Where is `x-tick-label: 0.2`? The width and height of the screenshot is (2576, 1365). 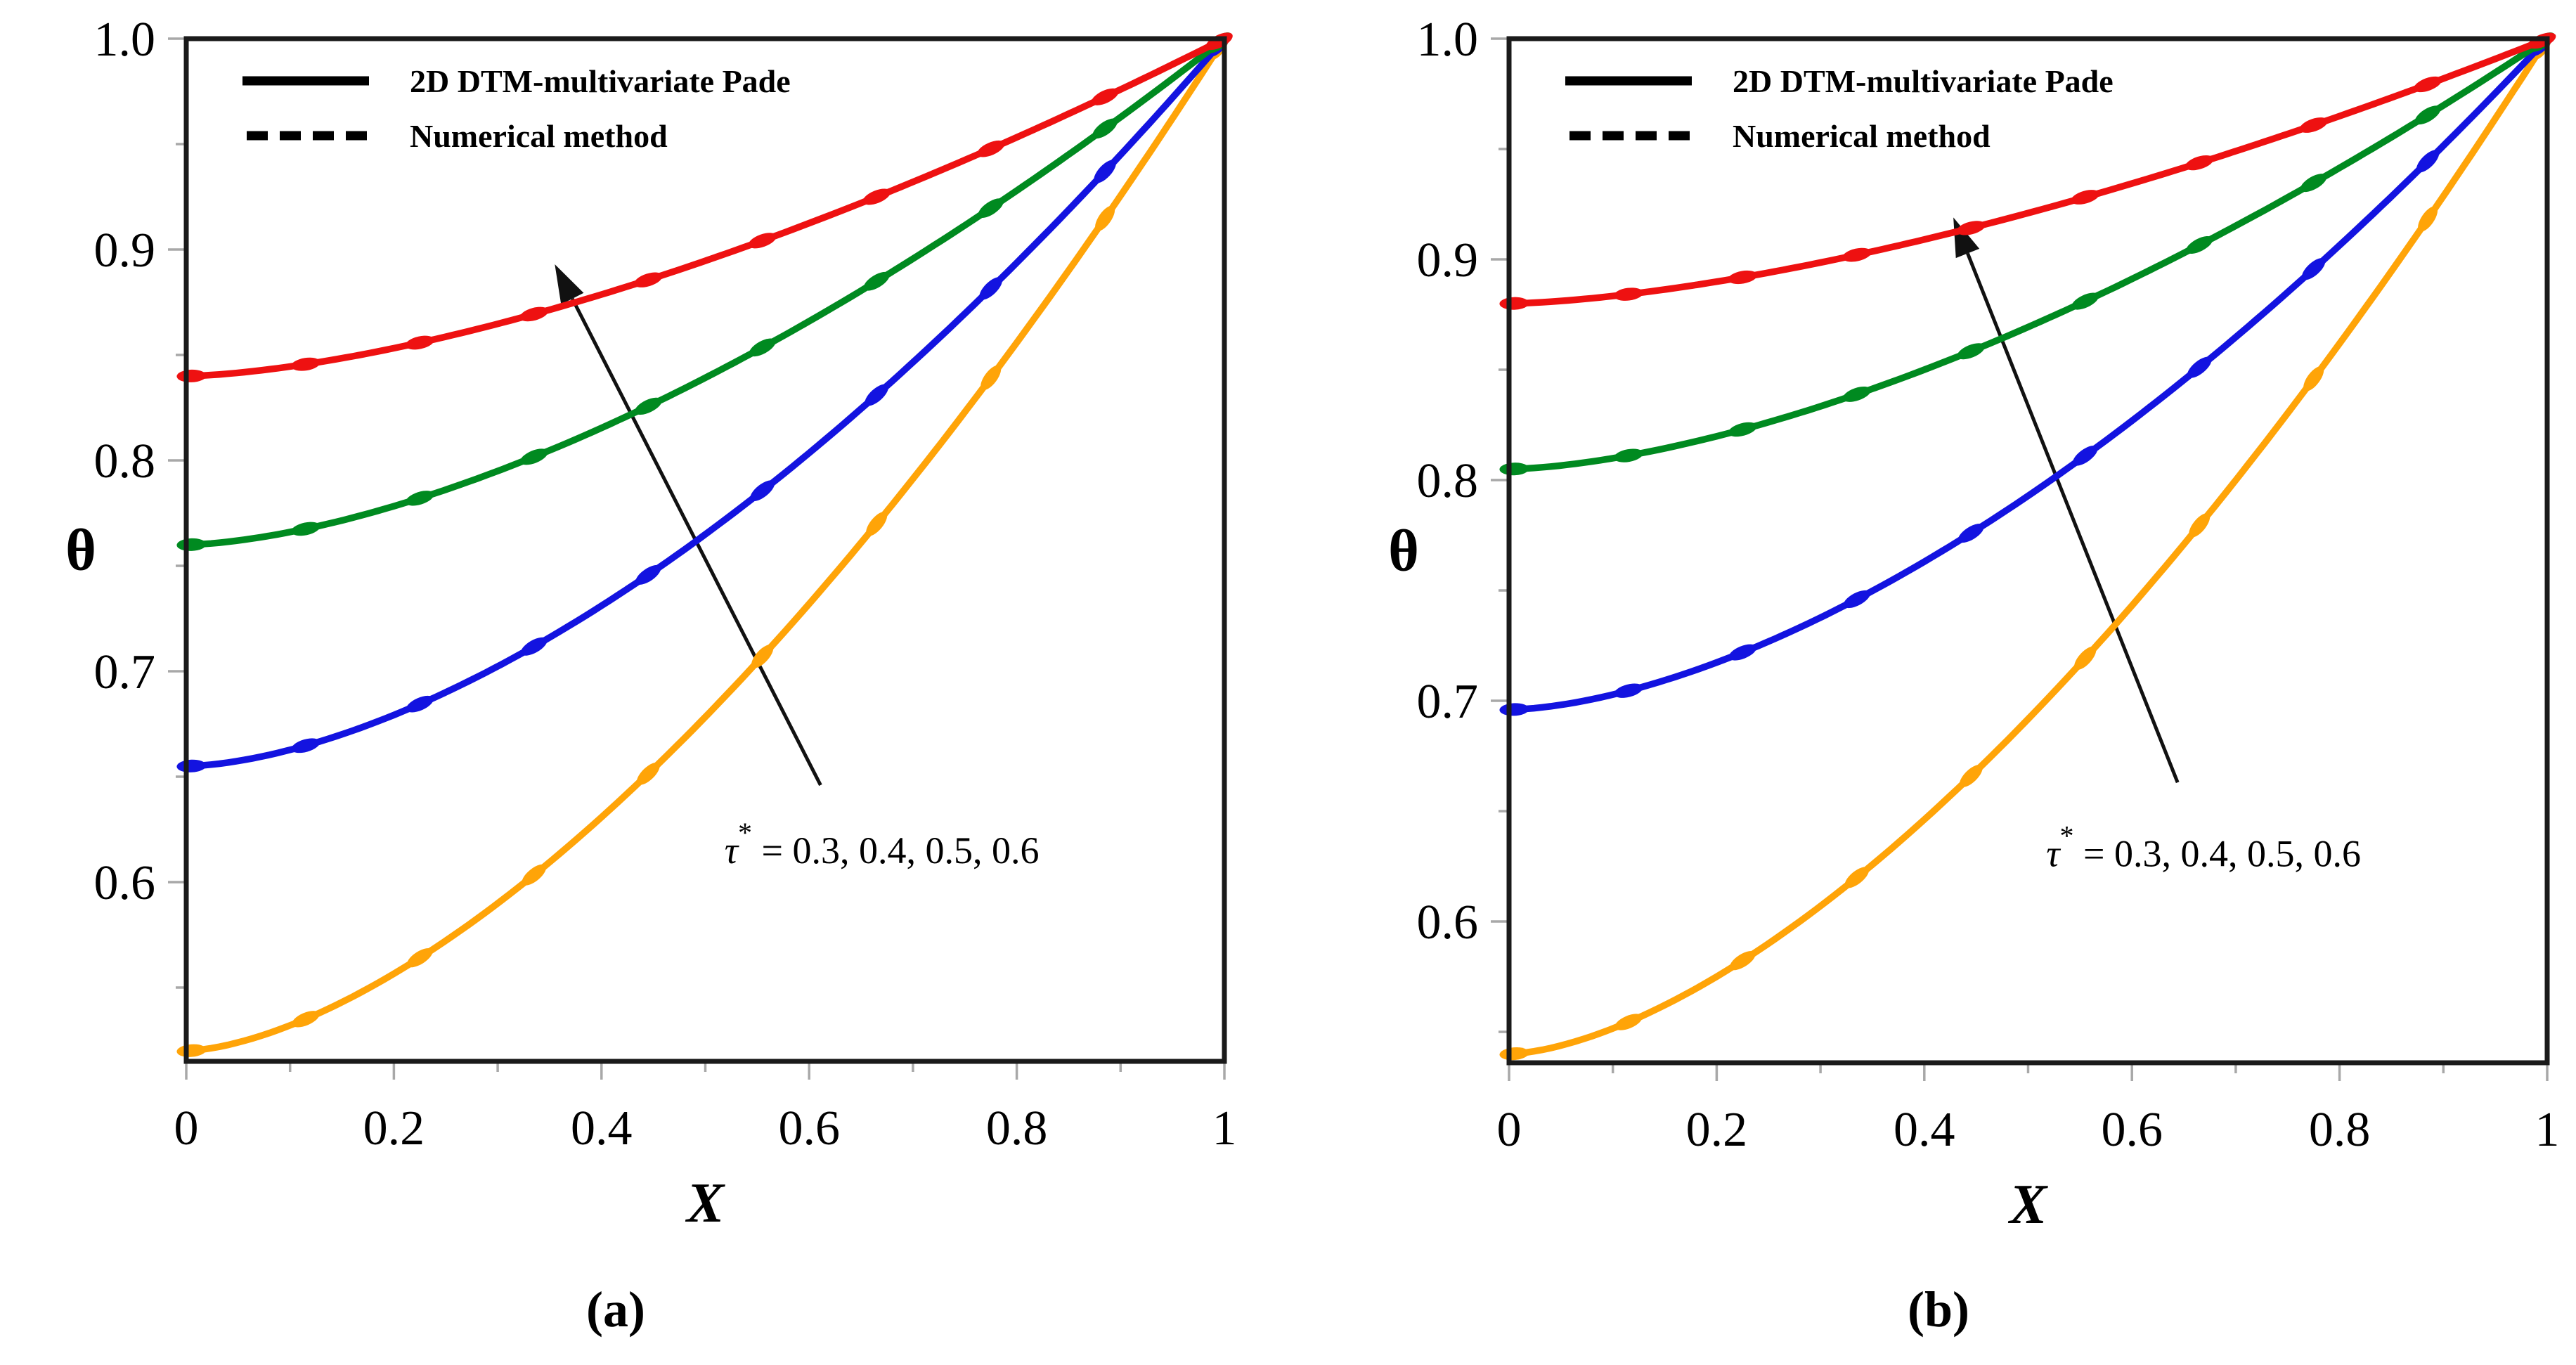
x-tick-label: 0.2 is located at coordinates (1717, 1130).